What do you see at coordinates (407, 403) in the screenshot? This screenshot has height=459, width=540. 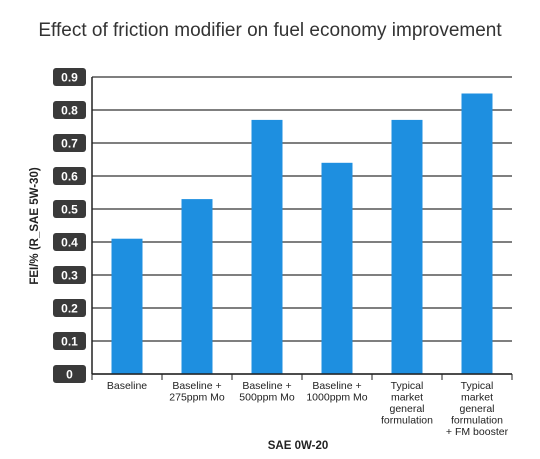 I see `x-category-label: Typical market general formulation` at bounding box center [407, 403].